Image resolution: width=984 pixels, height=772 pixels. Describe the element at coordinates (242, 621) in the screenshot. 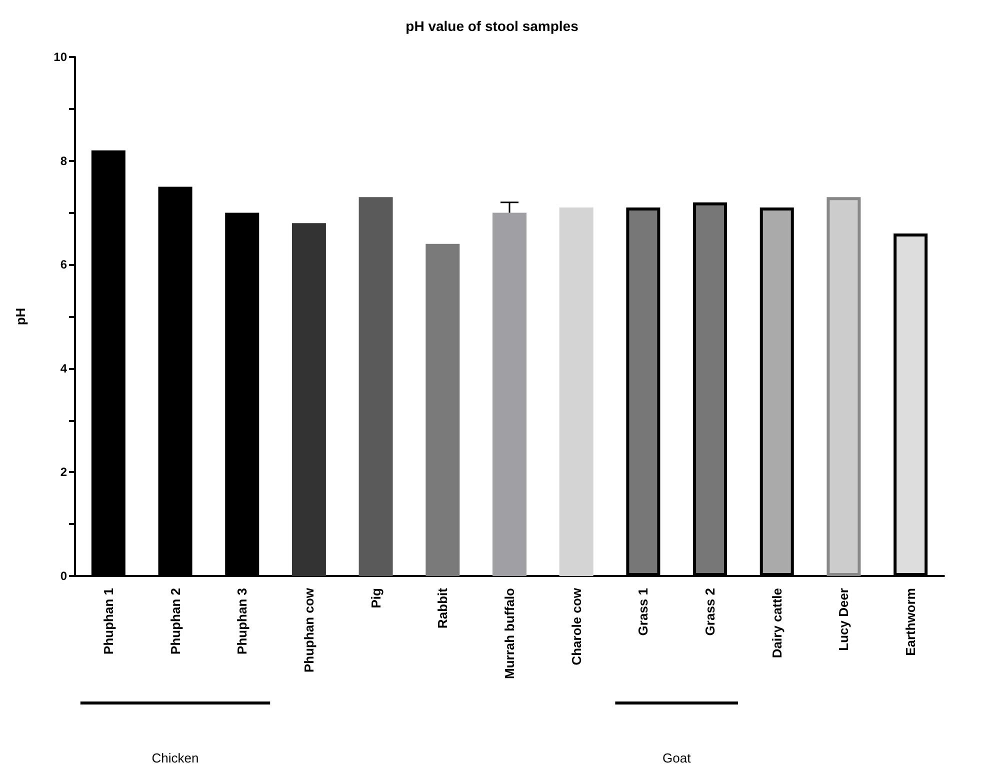

I see `x-tick-label: Phuphan 3` at that location.